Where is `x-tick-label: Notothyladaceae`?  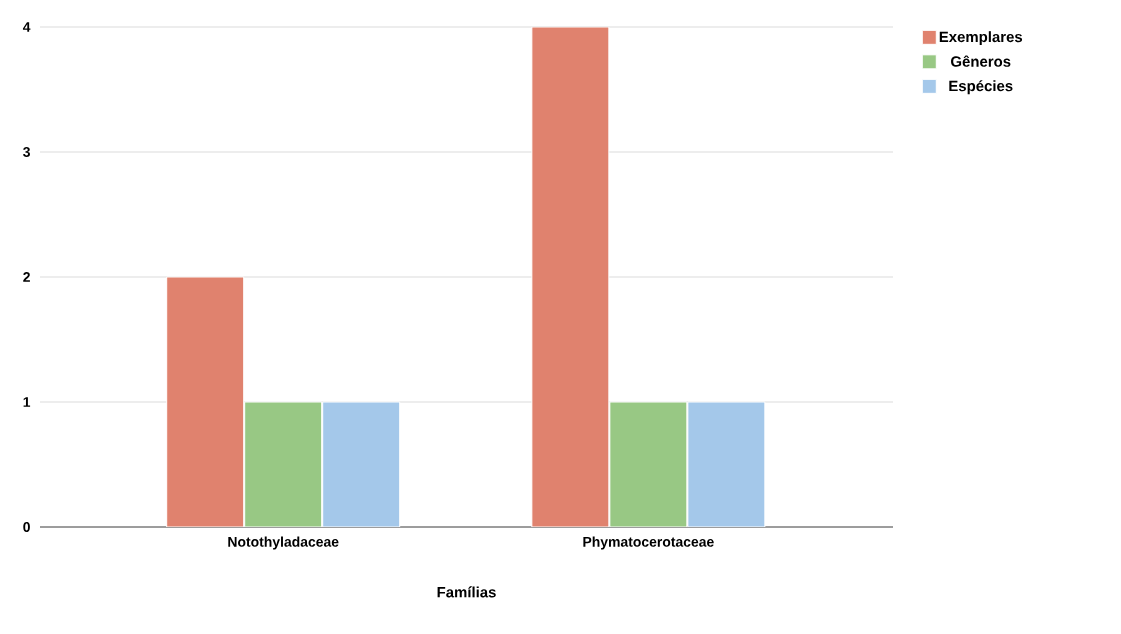 x-tick-label: Notothyladaceae is located at coordinates (283, 543).